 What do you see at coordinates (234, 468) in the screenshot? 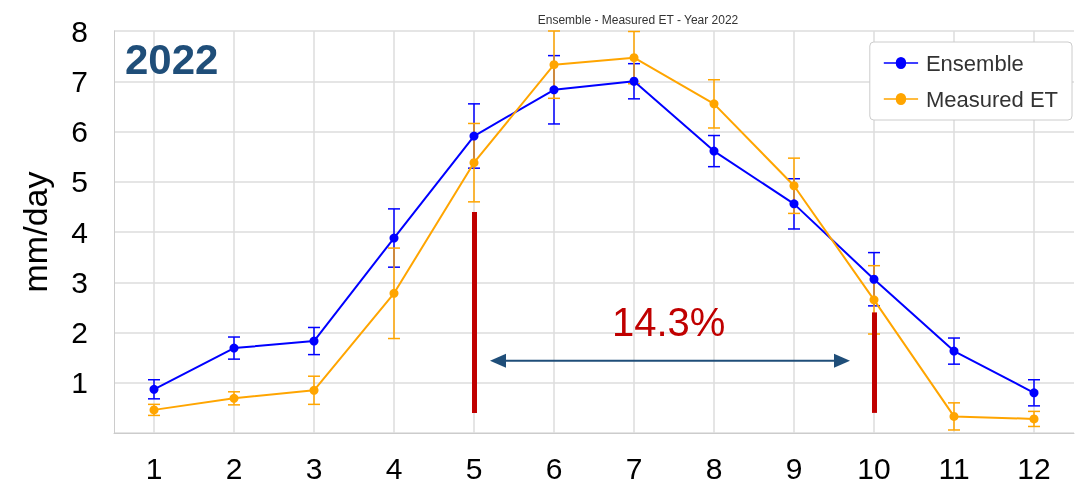
I see `x-tick-label: 2` at bounding box center [234, 468].